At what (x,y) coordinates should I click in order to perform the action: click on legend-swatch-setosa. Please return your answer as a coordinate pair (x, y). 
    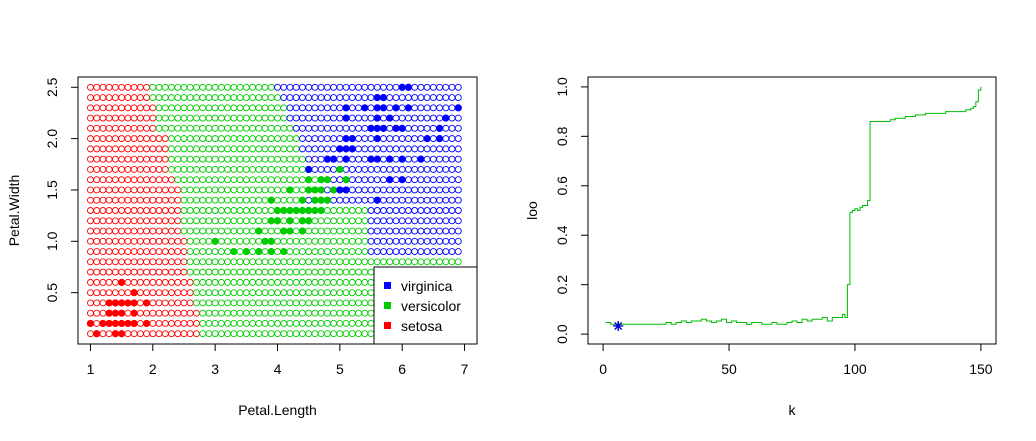
    Looking at the image, I should click on (387, 325).